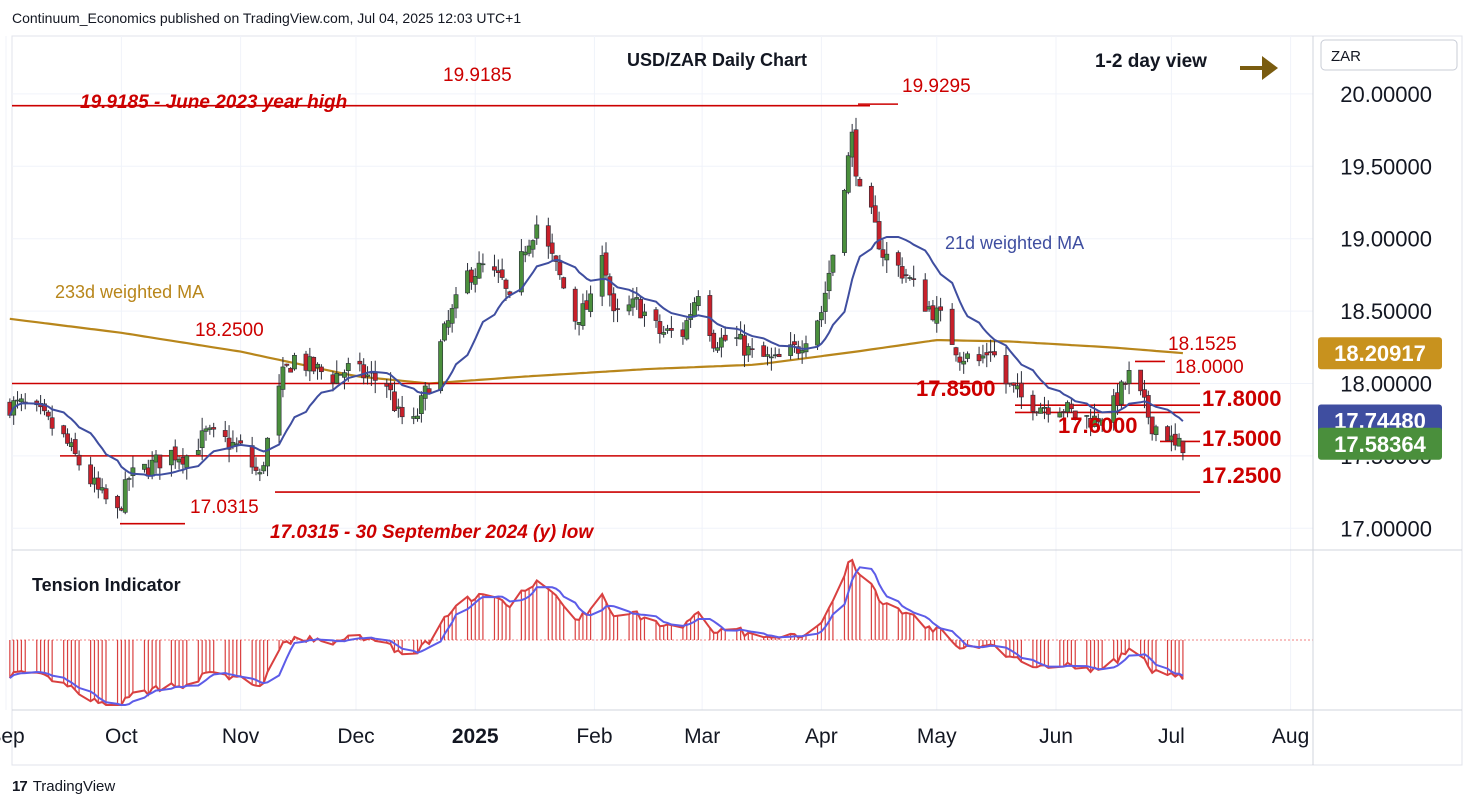 This screenshot has width=1474, height=809. Describe the element at coordinates (1380, 353) in the screenshot. I see `price-tag: 18.20917` at that location.